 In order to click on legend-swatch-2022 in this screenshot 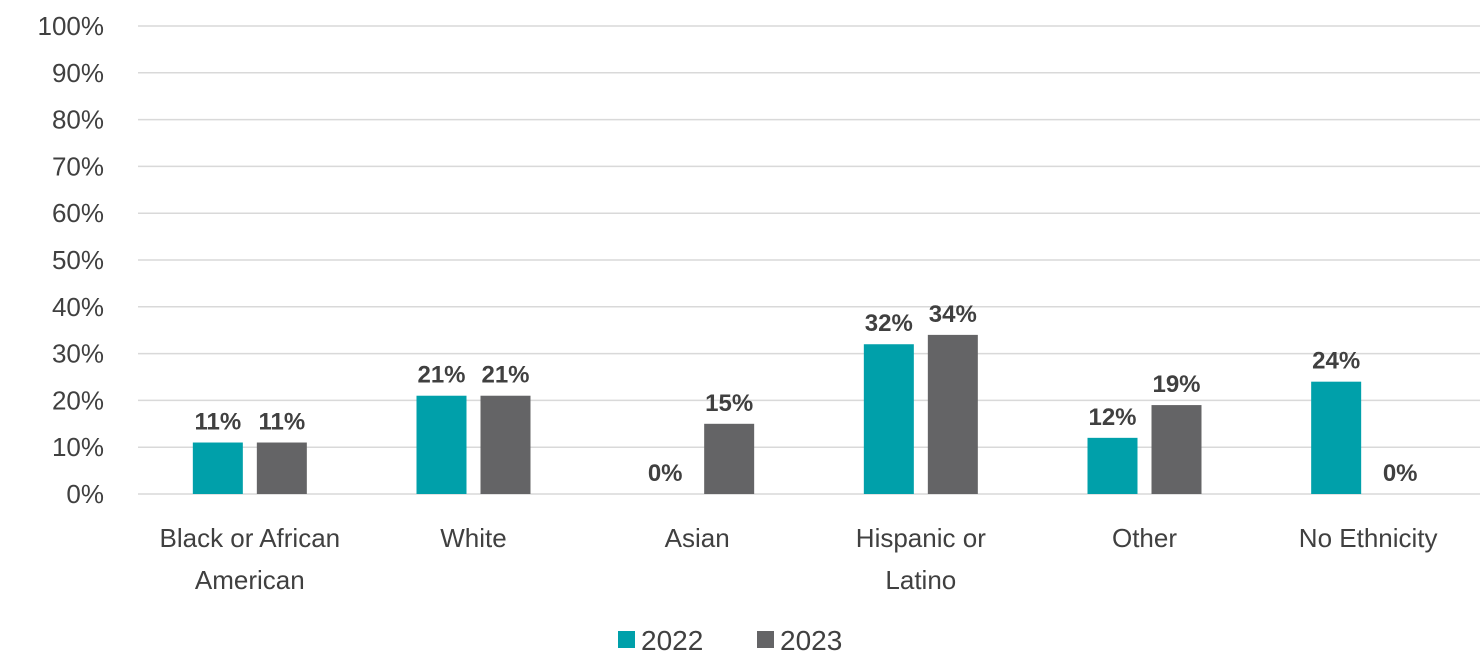, I will do `click(626, 639)`.